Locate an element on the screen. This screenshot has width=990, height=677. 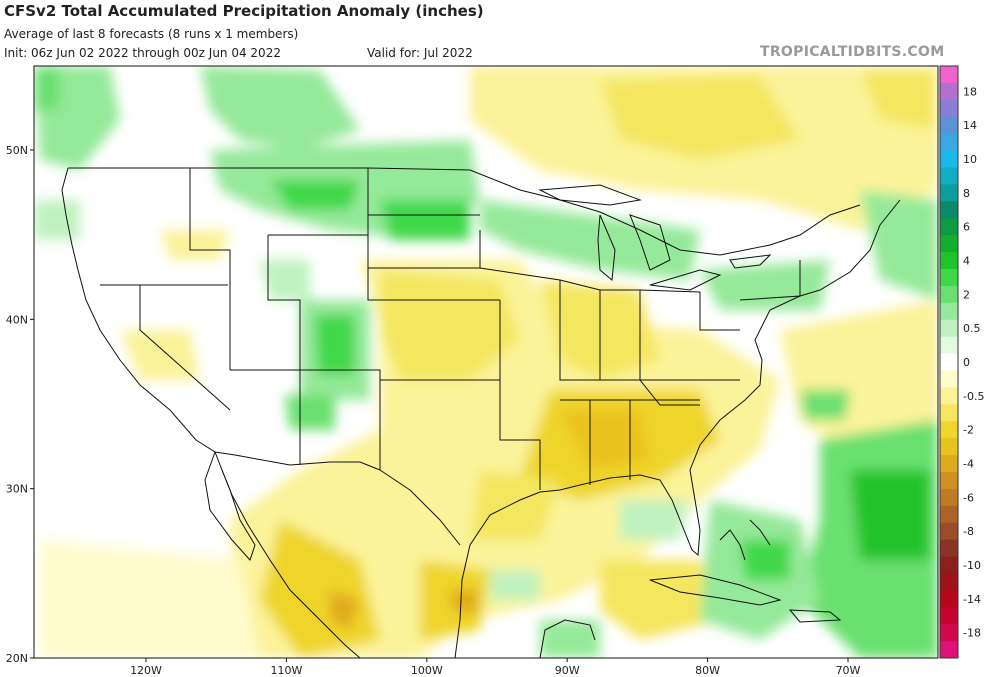
colorbar-label: 14 is located at coordinates (970, 125).